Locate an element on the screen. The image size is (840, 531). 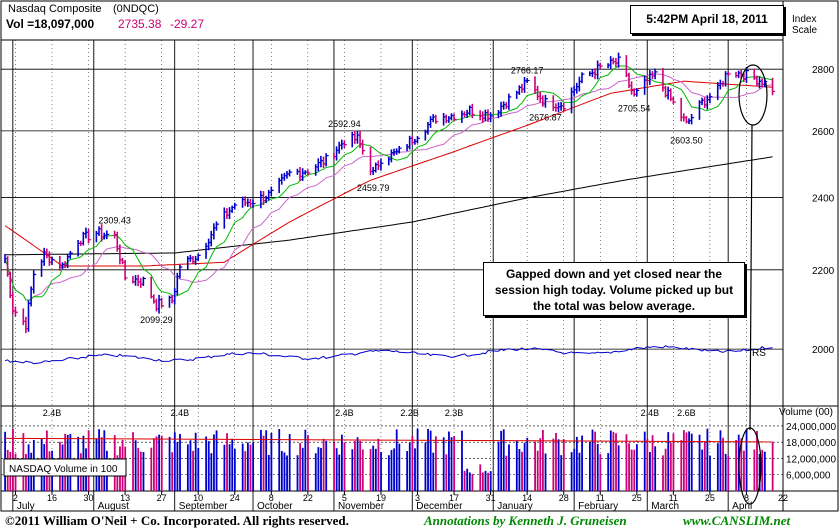
month-label: April is located at coordinates (742, 506).